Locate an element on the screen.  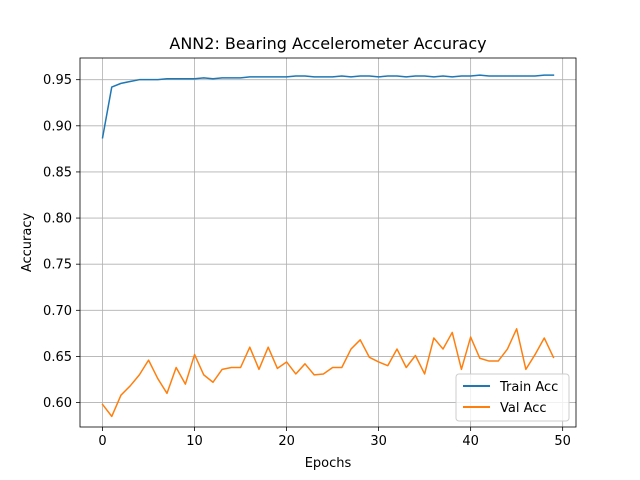
x-tick-label: 40 is located at coordinates (470, 441).